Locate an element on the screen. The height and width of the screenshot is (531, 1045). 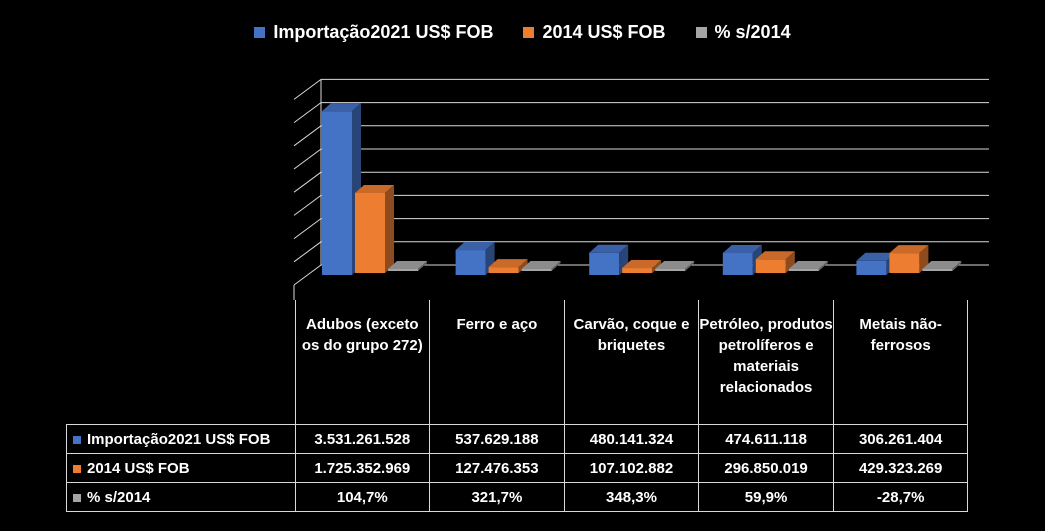
legend-label: % s/2014 is located at coordinates (752, 31).